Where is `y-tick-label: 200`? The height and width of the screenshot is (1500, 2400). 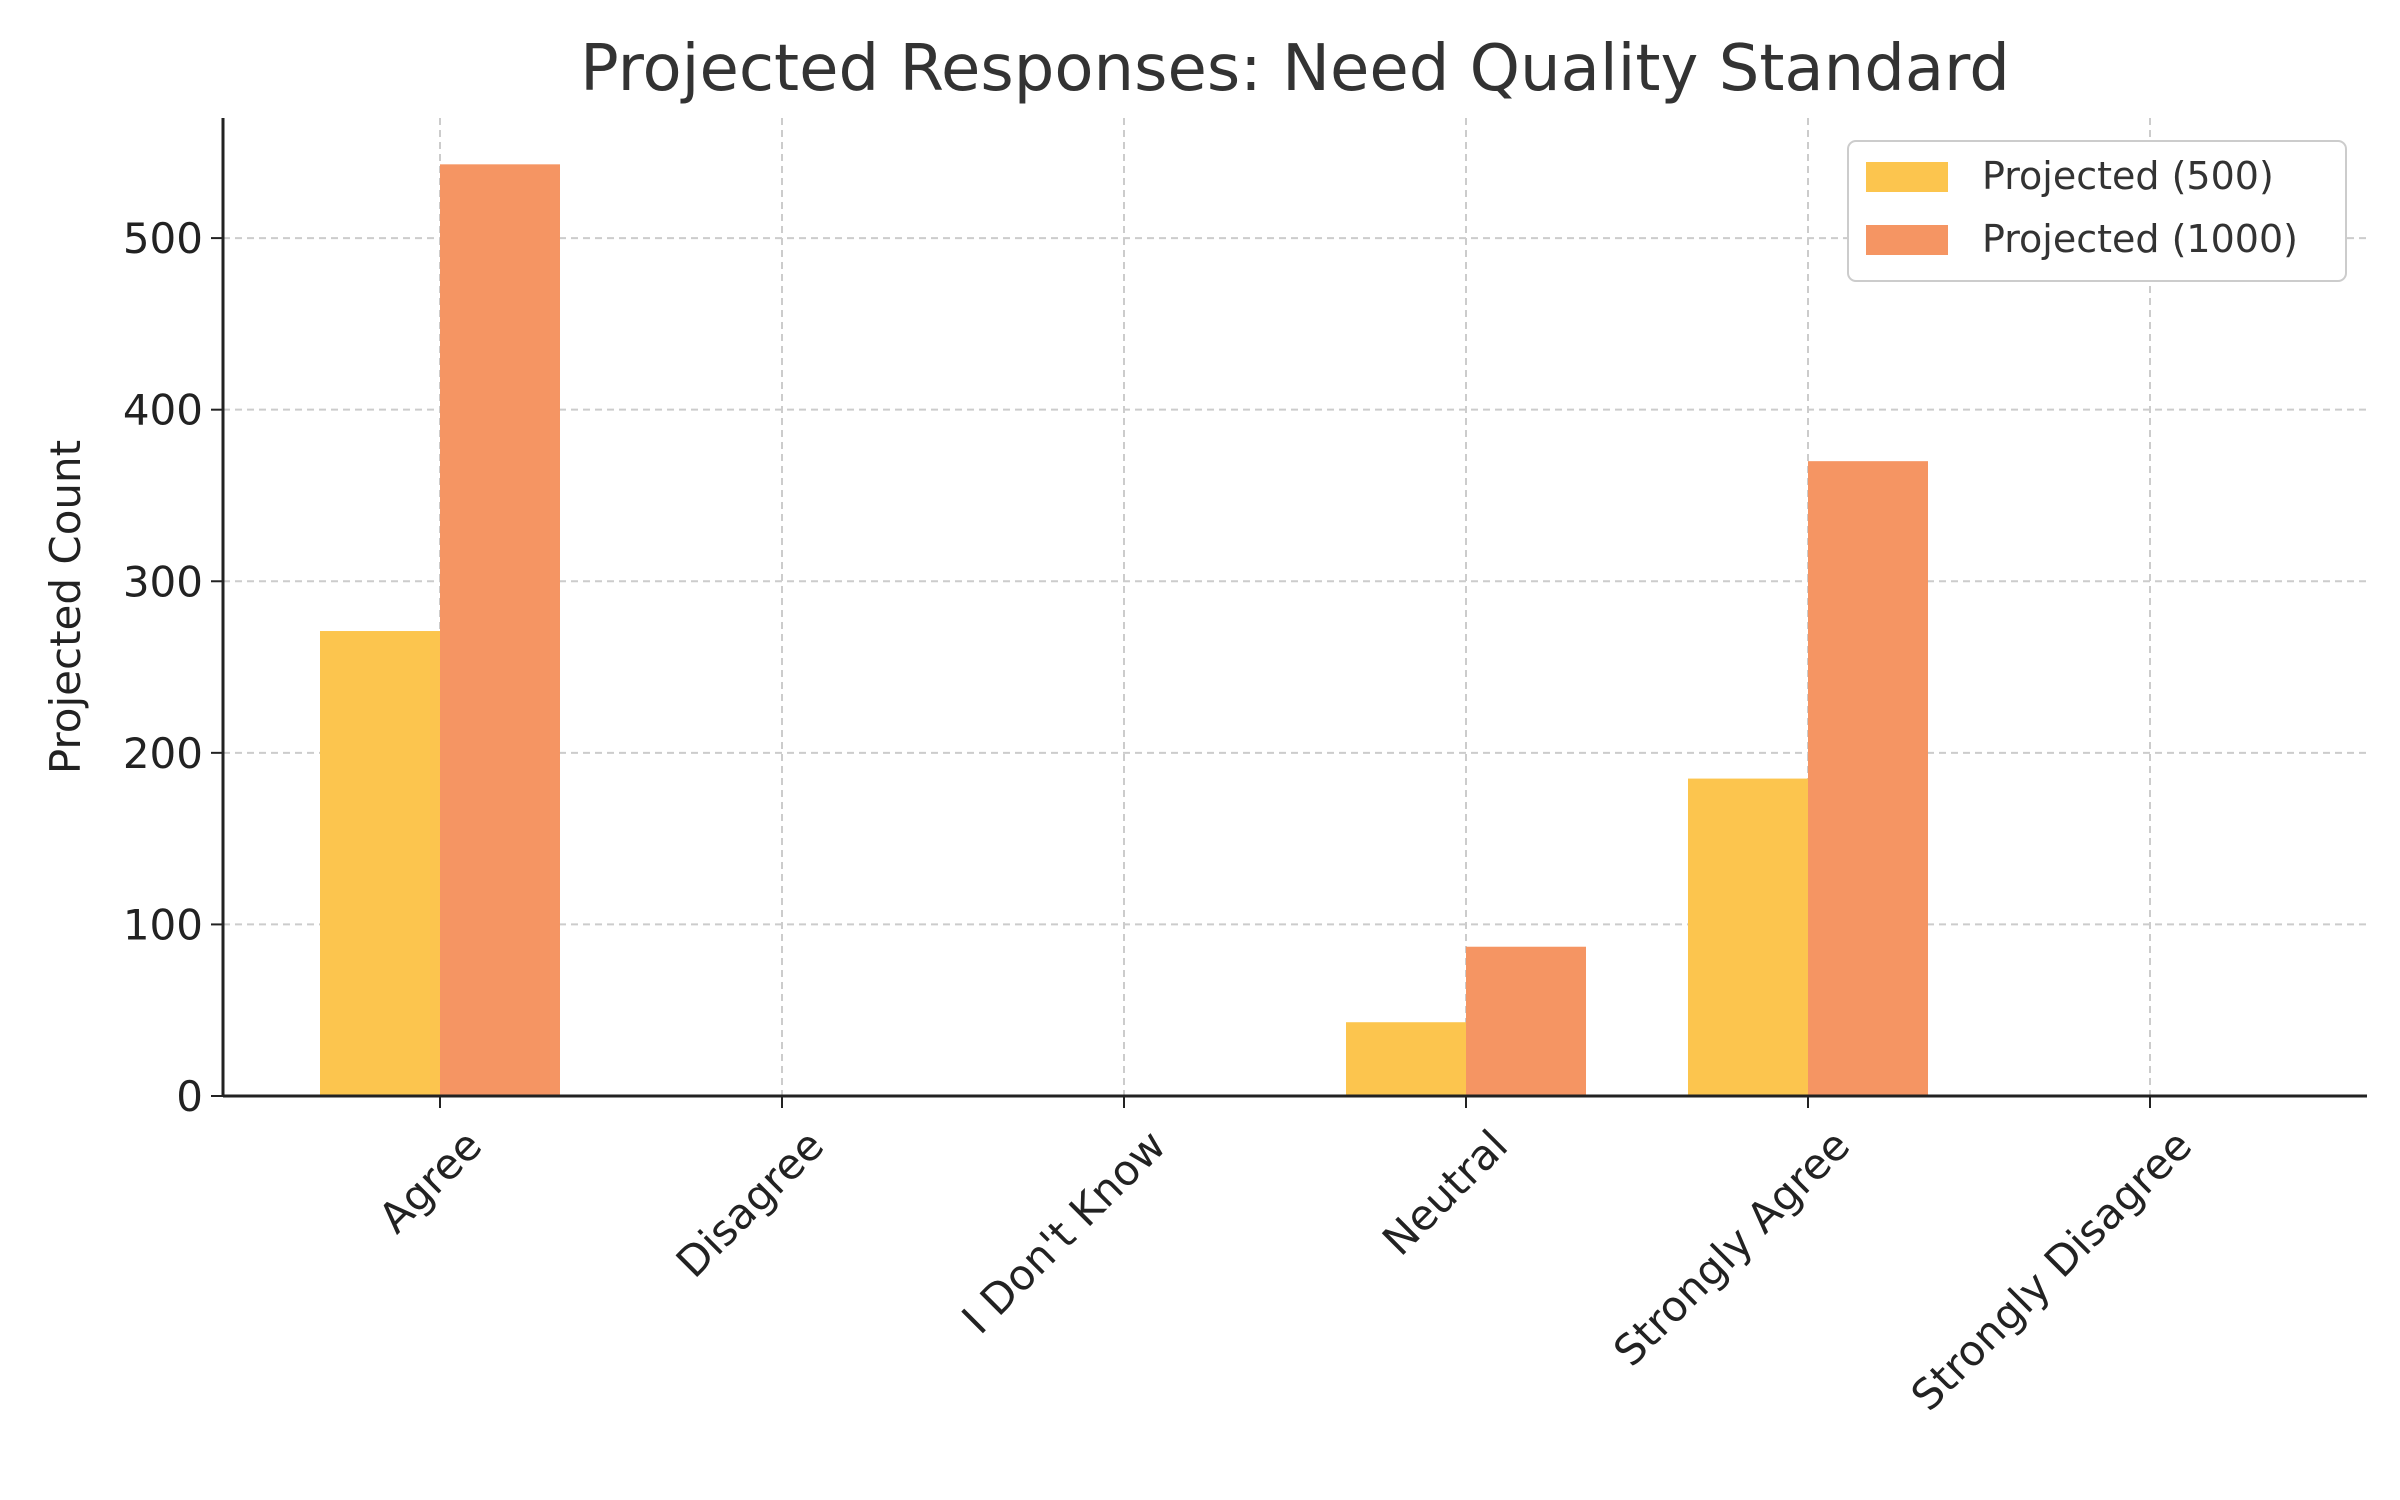 y-tick-label: 200 is located at coordinates (163, 753).